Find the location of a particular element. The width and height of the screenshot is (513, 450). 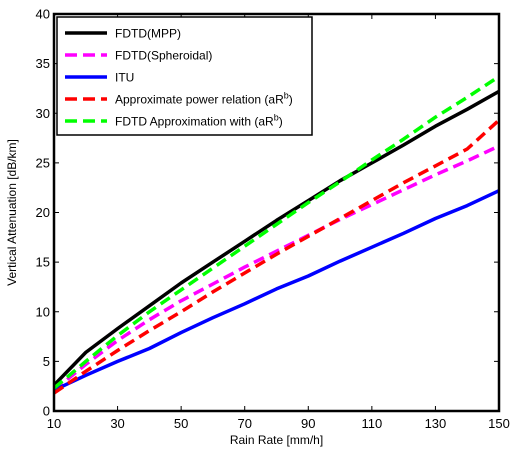

legend-label: FDTD Approximation with (aRb) is located at coordinates (199, 121).